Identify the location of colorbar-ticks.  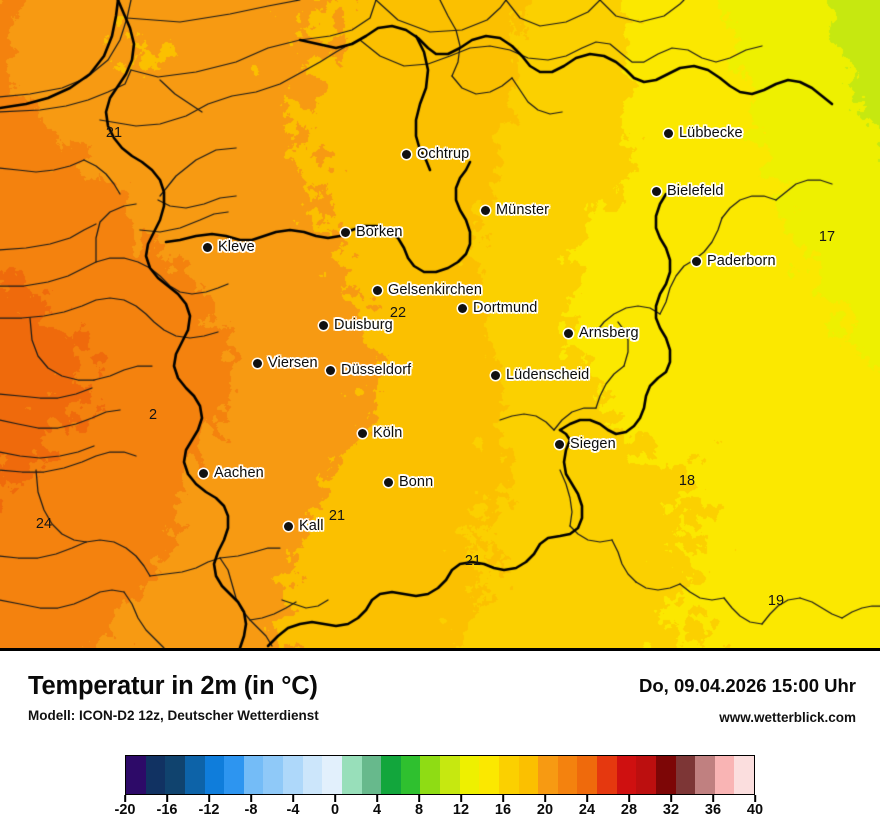
(440, 799).